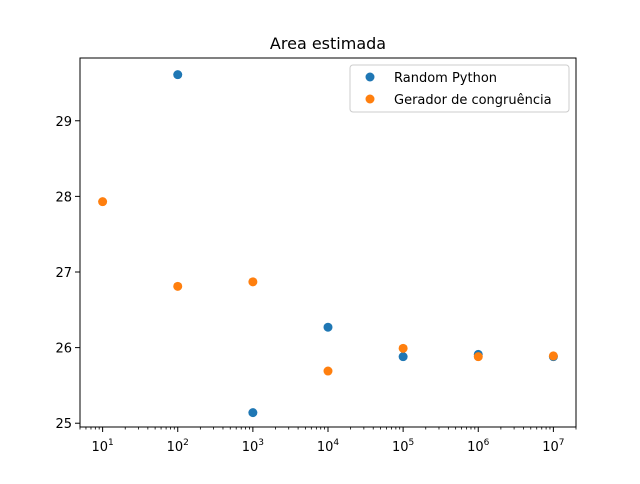  Describe the element at coordinates (445, 78) in the screenshot. I see `legend-label-1: Random Python` at that location.